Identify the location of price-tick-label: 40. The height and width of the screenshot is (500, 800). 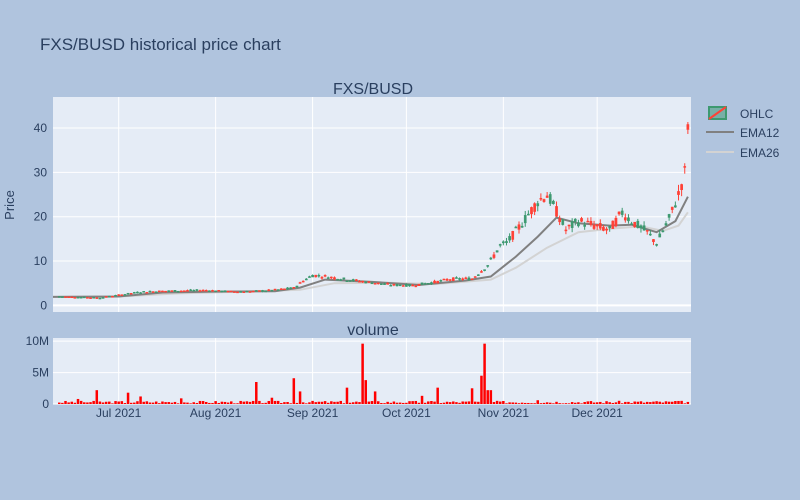
(41, 128).